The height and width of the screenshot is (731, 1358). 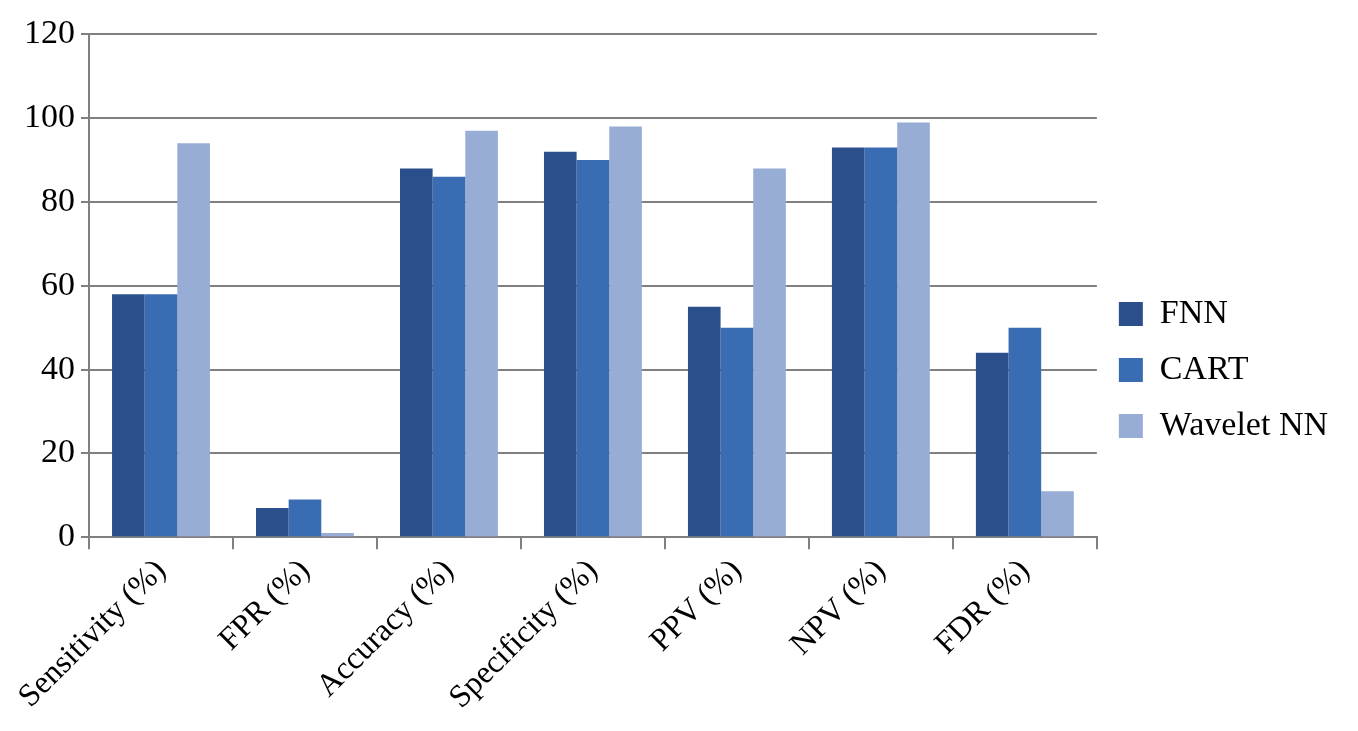 I want to click on y-tick-label: 20, so click(x=58, y=451).